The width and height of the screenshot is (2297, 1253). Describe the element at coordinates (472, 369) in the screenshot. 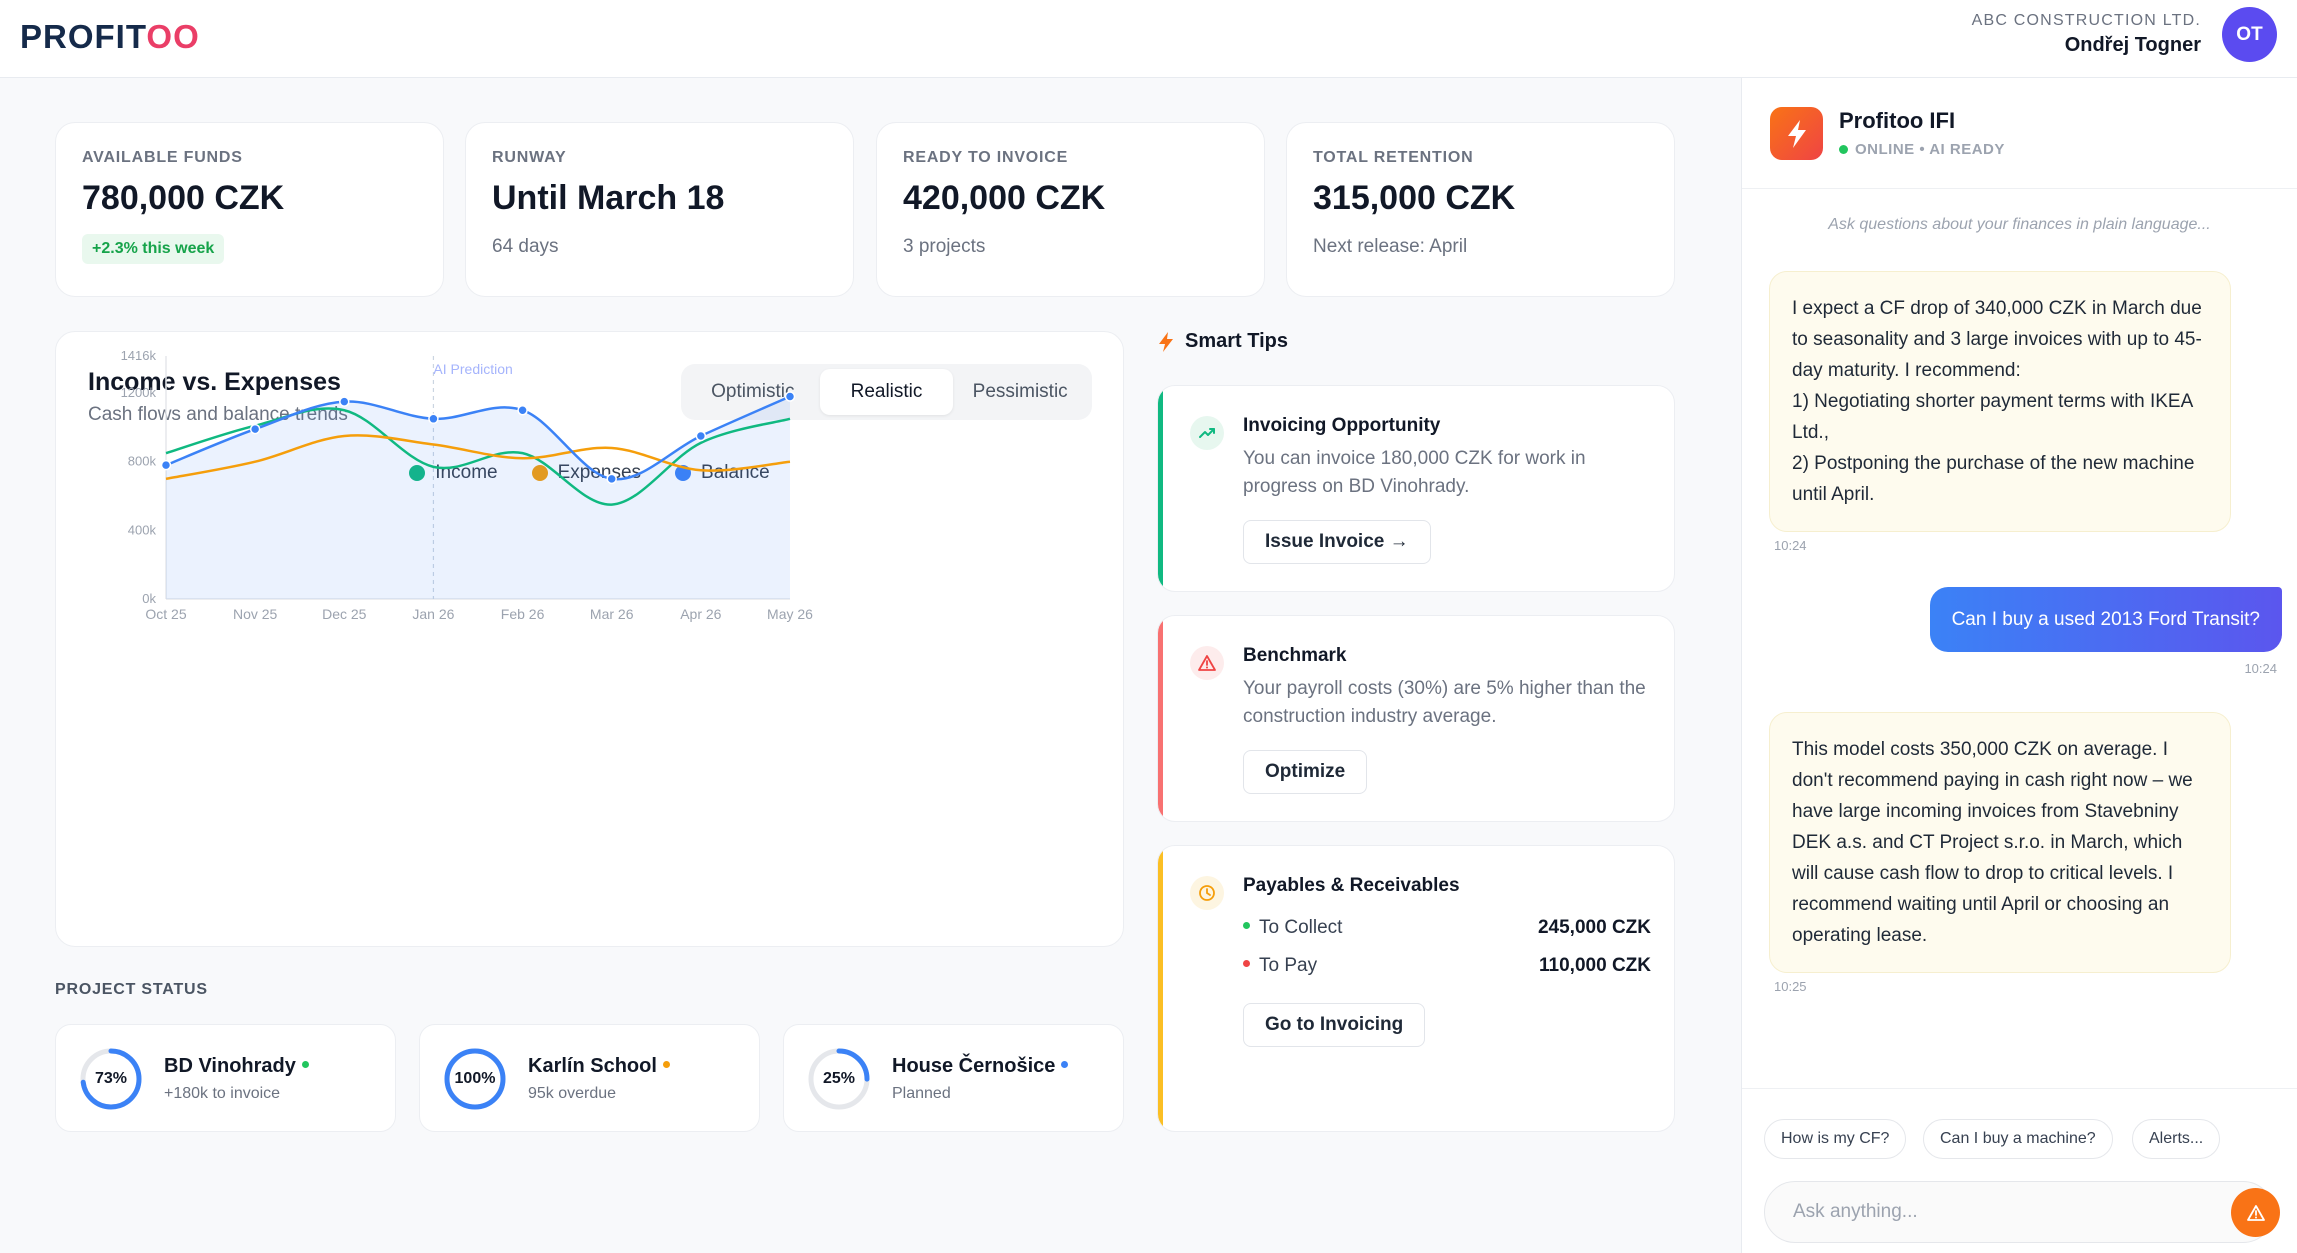

I see `ai-prediction-label: AI Prediction` at that location.